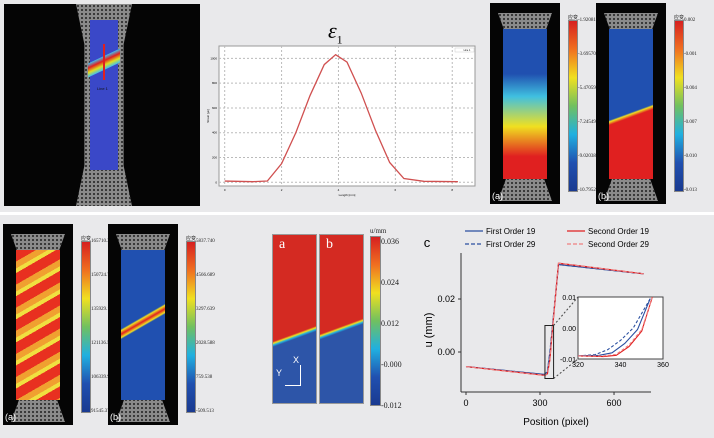 The image size is (714, 438). What do you see at coordinates (104, 411) in the screenshot?
I see `colorbar-tick: 91545.37320` at bounding box center [104, 411].